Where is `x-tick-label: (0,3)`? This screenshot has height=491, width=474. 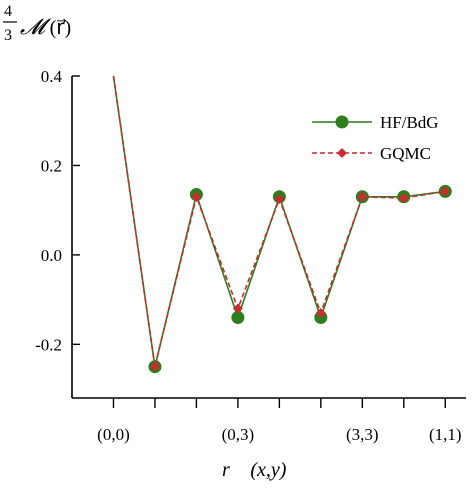
x-tick-label: (0,3) is located at coordinates (238, 434).